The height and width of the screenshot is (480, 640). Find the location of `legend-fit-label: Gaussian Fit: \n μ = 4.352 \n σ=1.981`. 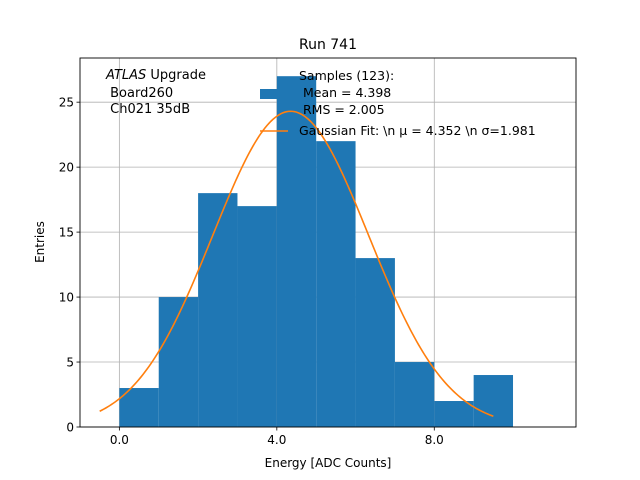

legend-fit-label: Gaussian Fit: \n μ = 4.352 \n σ=1.981 is located at coordinates (417, 130).